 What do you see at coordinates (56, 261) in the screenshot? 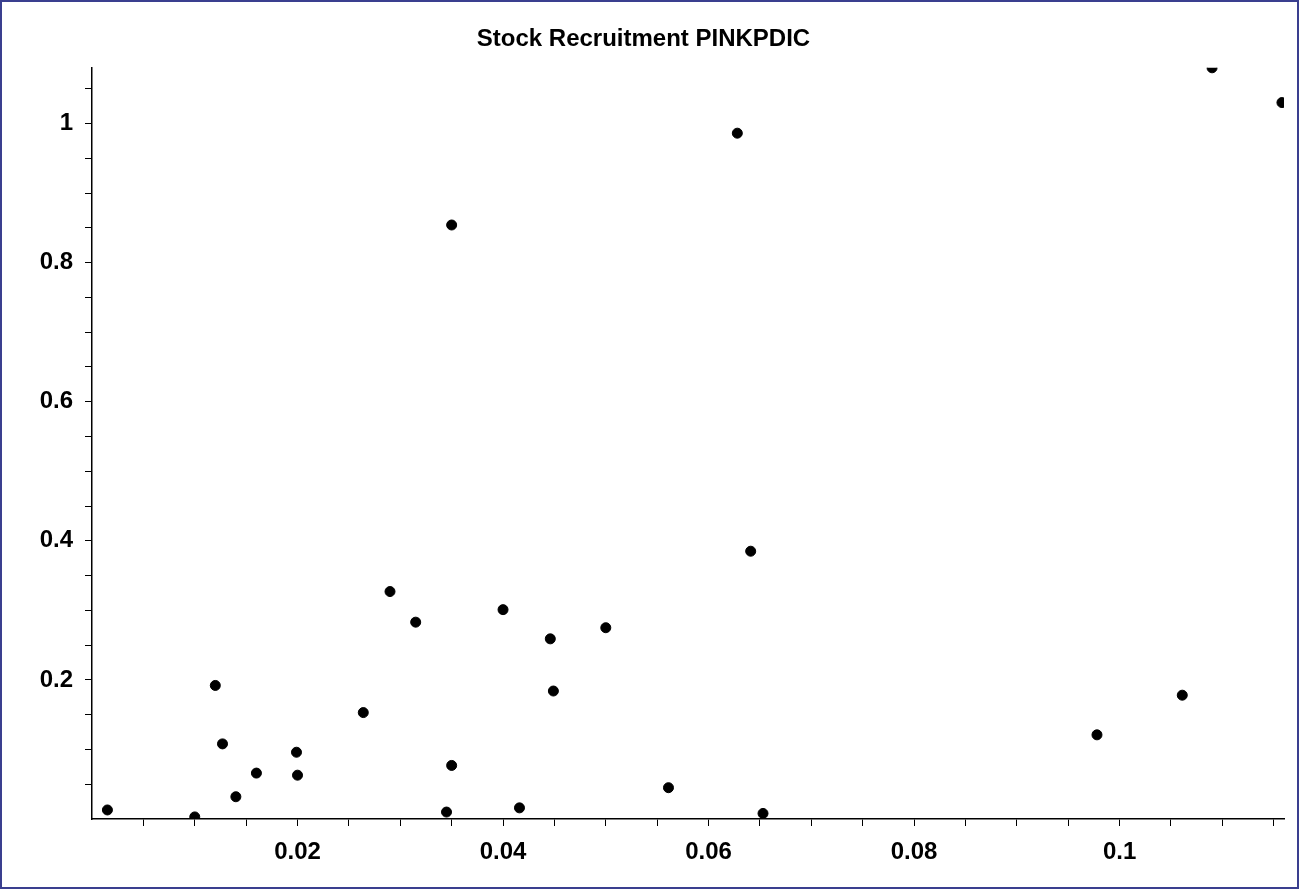
I see `y-tick-label: 0.8` at bounding box center [56, 261].